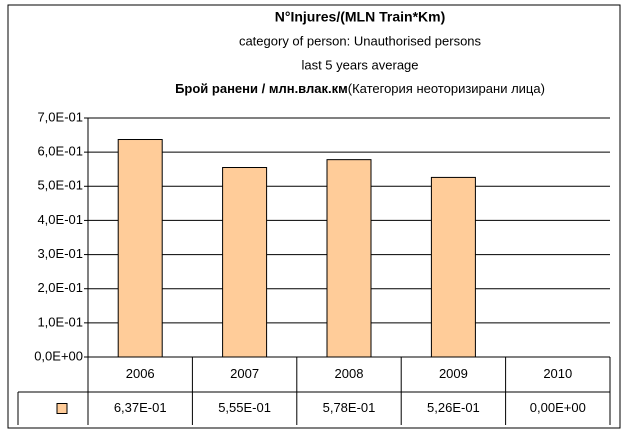  I want to click on x-tick-label: 2009, so click(453, 373).